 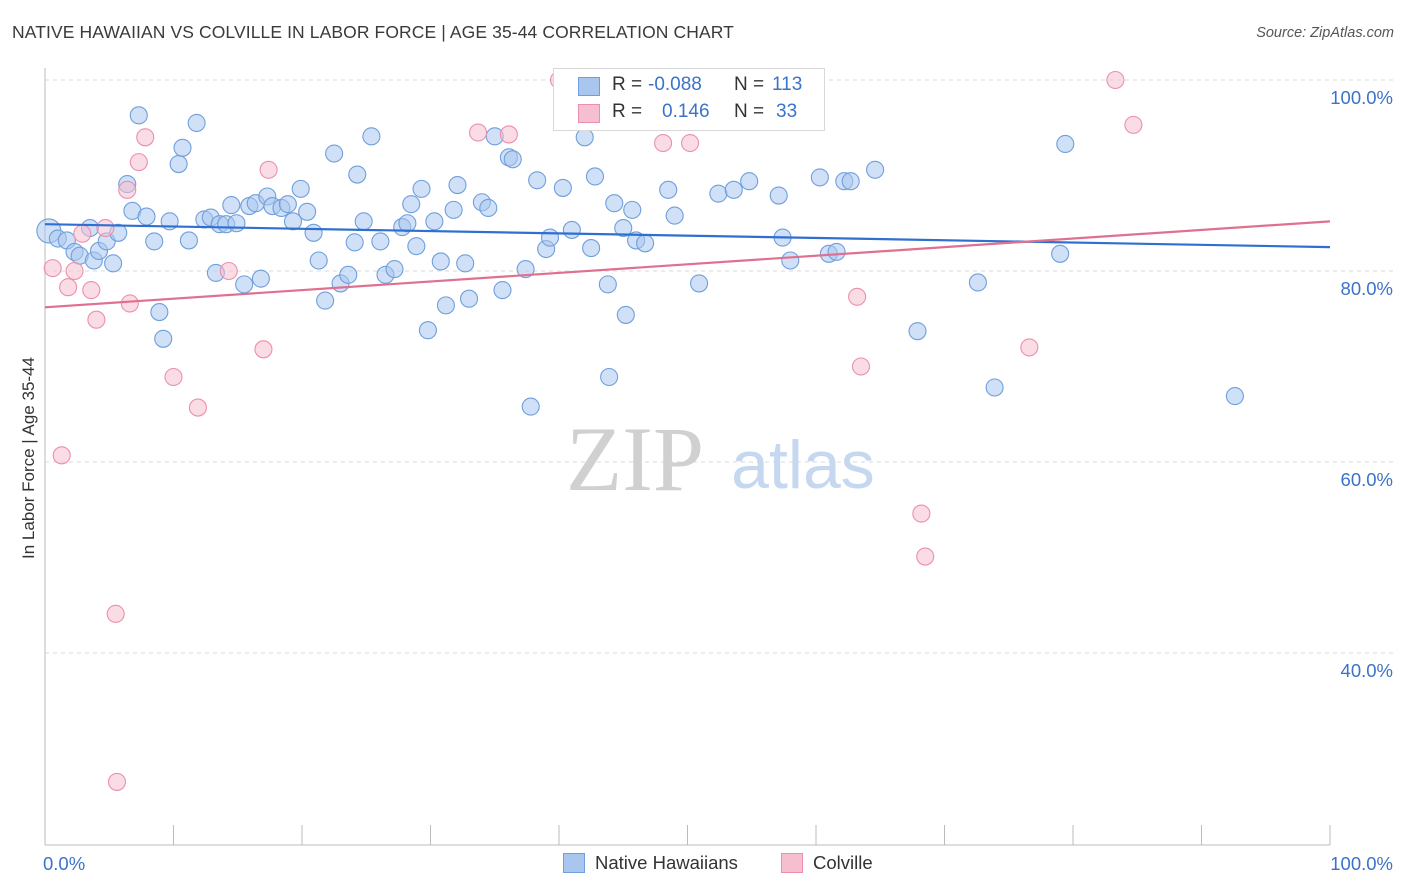 I want to click on bottom-legend-swatch-blue, so click(x=574, y=863).